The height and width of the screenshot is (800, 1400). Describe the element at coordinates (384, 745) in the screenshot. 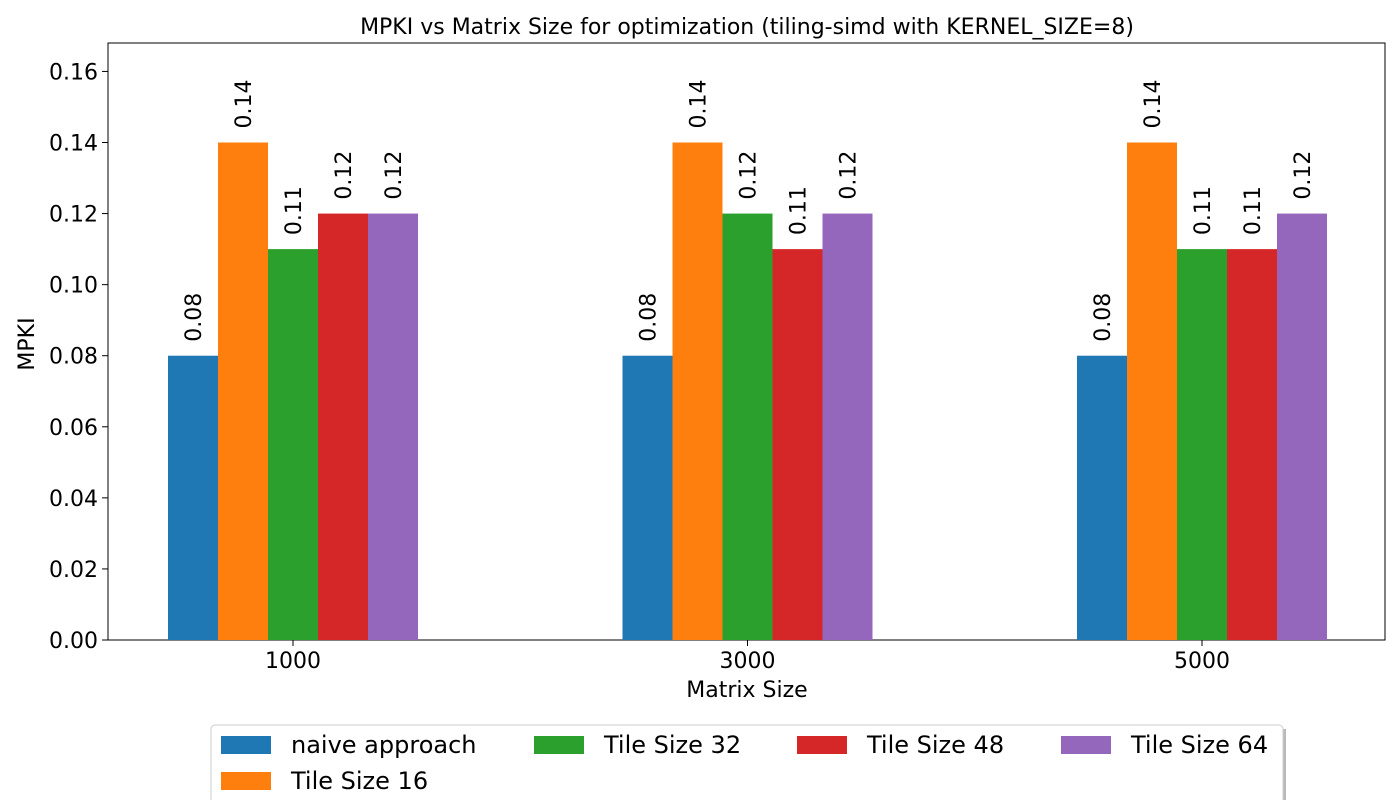

I see `legend-label: naive approach` at that location.